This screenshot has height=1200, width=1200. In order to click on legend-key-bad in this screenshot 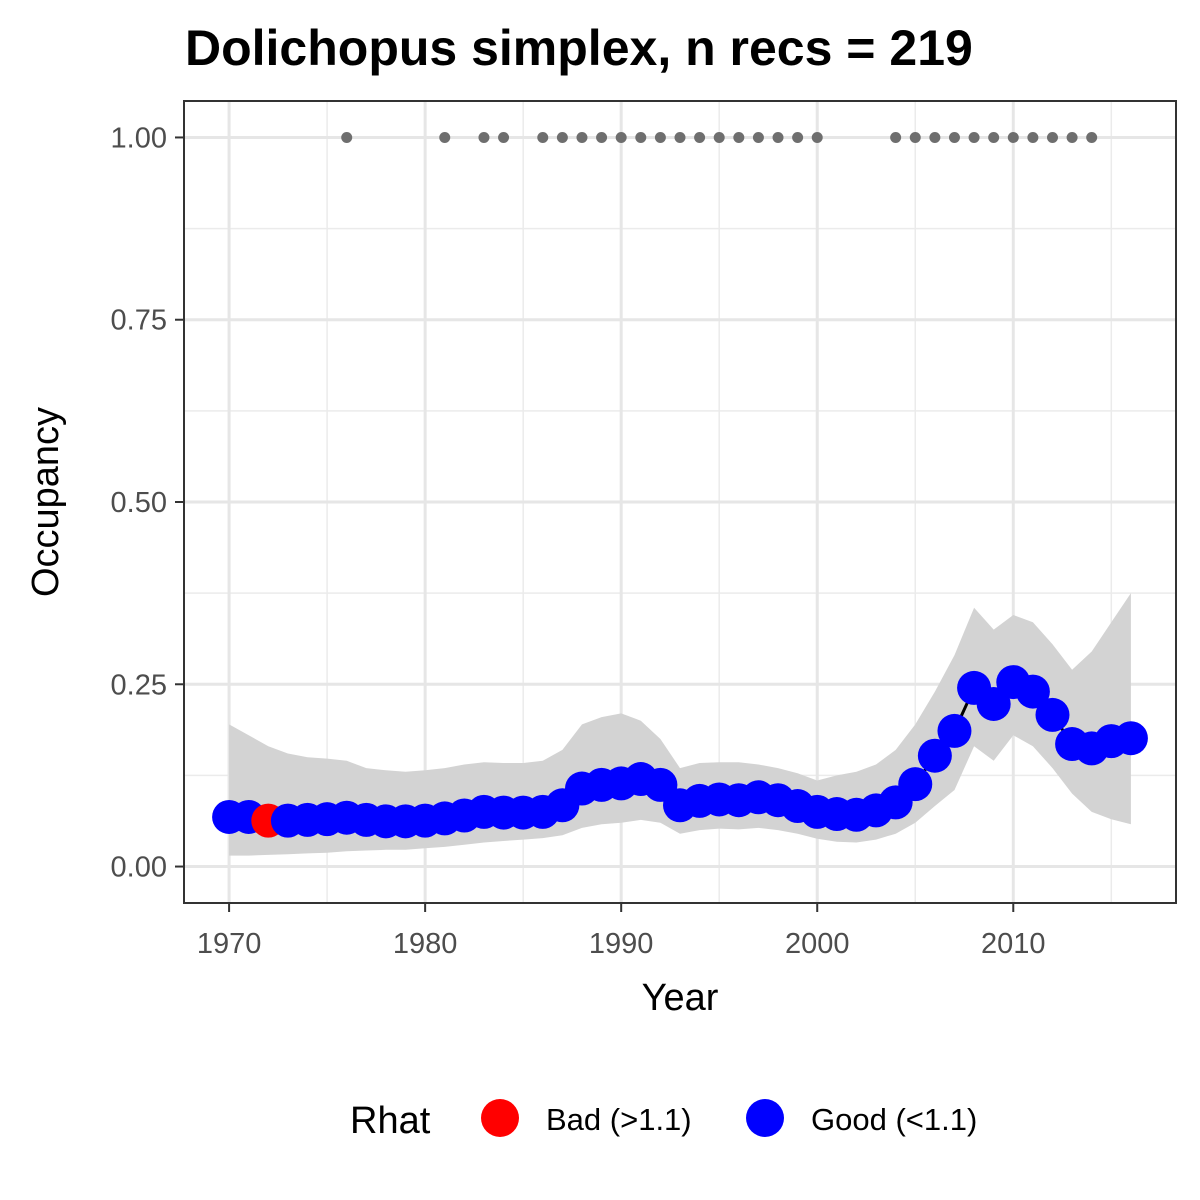, I will do `click(500, 1118)`.